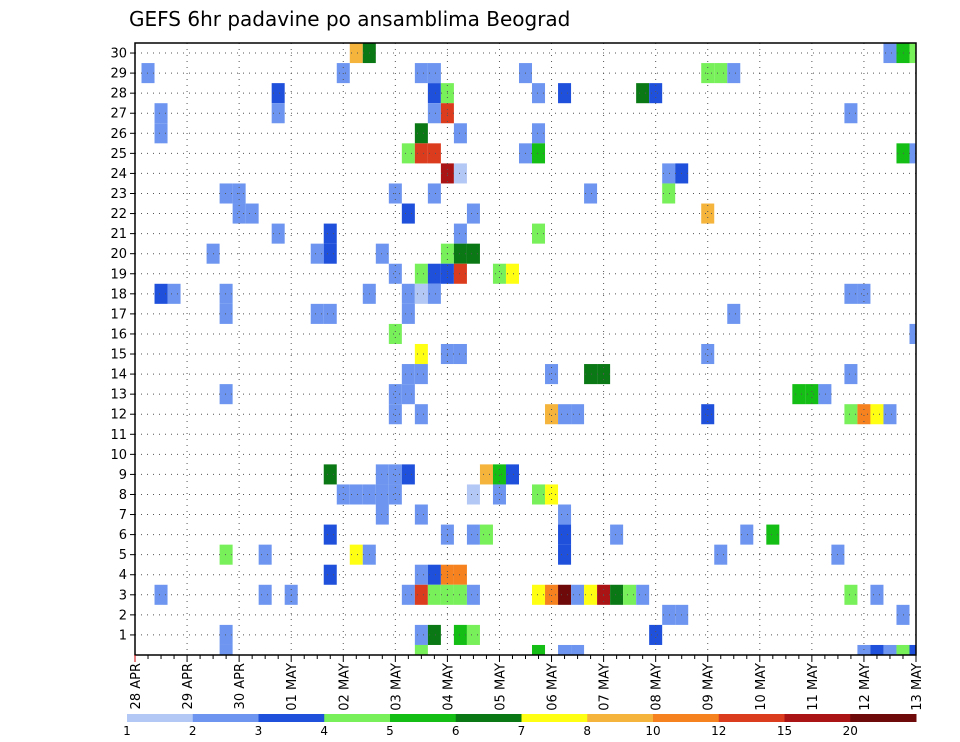 The height and width of the screenshot is (742, 960). I want to click on x-tick-label: 29 APR, so click(188, 686).